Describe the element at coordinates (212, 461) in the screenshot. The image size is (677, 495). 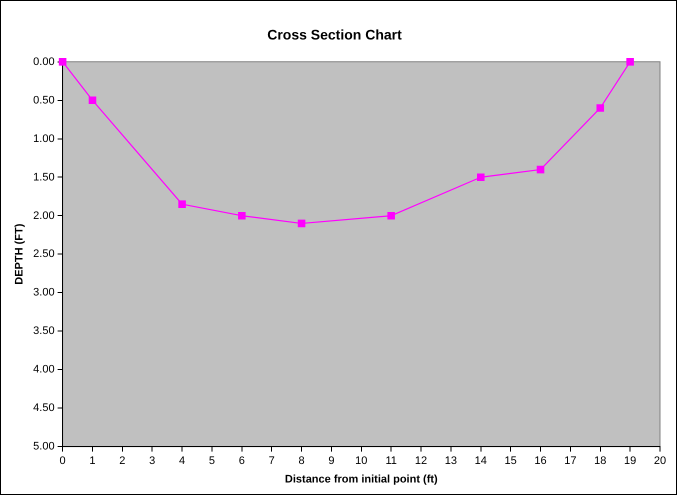
I see `x-tick-label: 5` at that location.